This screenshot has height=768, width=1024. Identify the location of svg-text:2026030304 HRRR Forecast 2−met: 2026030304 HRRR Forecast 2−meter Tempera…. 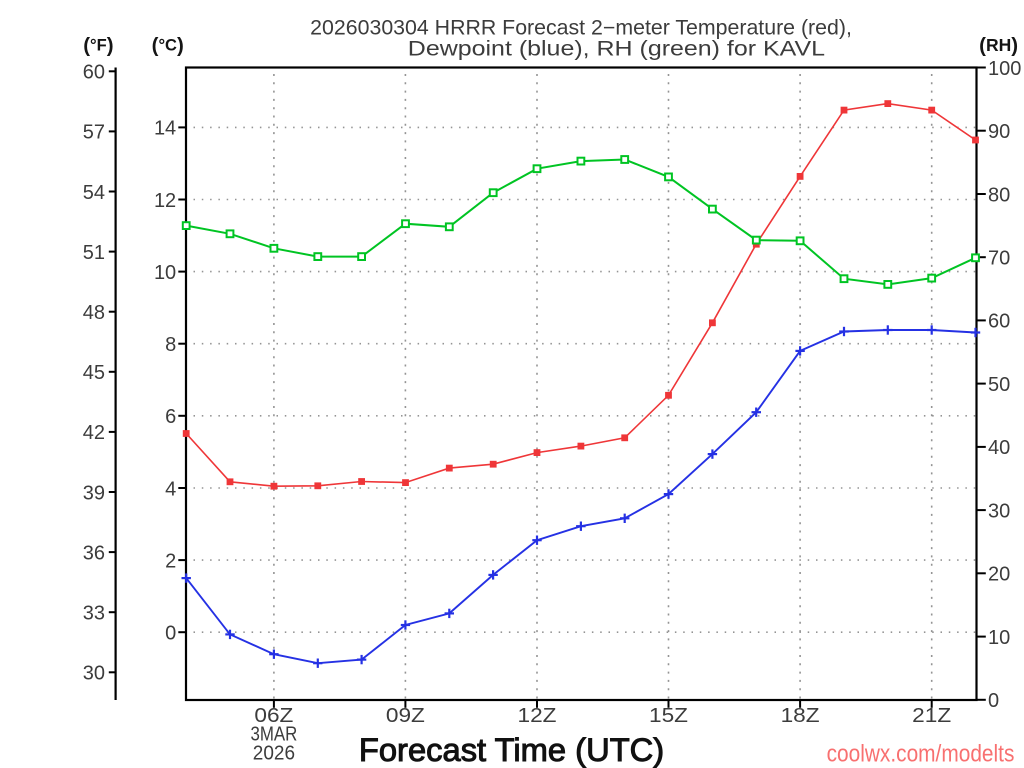
(581, 27).